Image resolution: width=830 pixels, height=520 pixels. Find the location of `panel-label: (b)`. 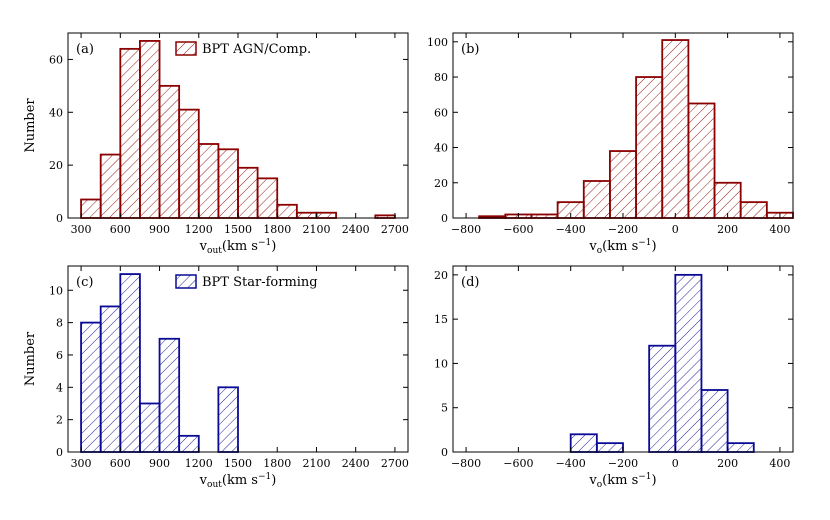

panel-label: (b) is located at coordinates (470, 49).